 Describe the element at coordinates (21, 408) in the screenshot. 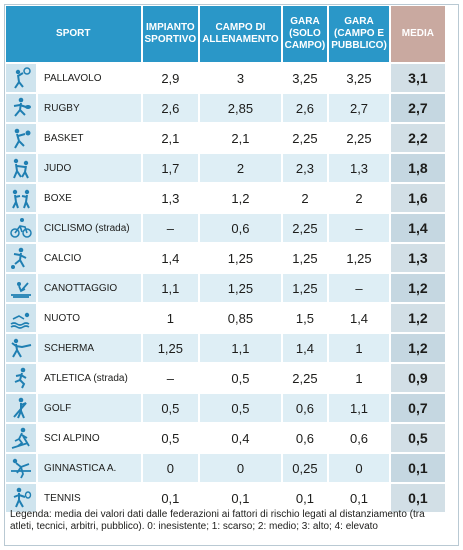

I see `golfer-icon` at that location.